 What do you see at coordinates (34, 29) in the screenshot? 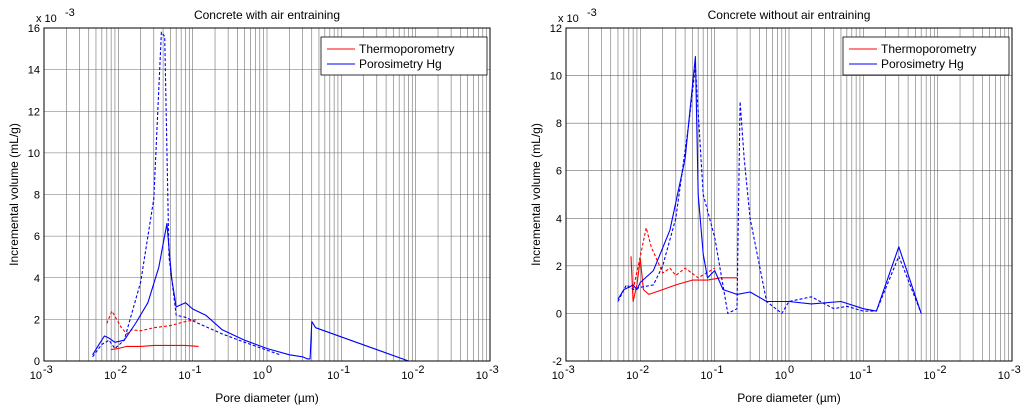
I see `y-tick-label: 16` at bounding box center [34, 29].